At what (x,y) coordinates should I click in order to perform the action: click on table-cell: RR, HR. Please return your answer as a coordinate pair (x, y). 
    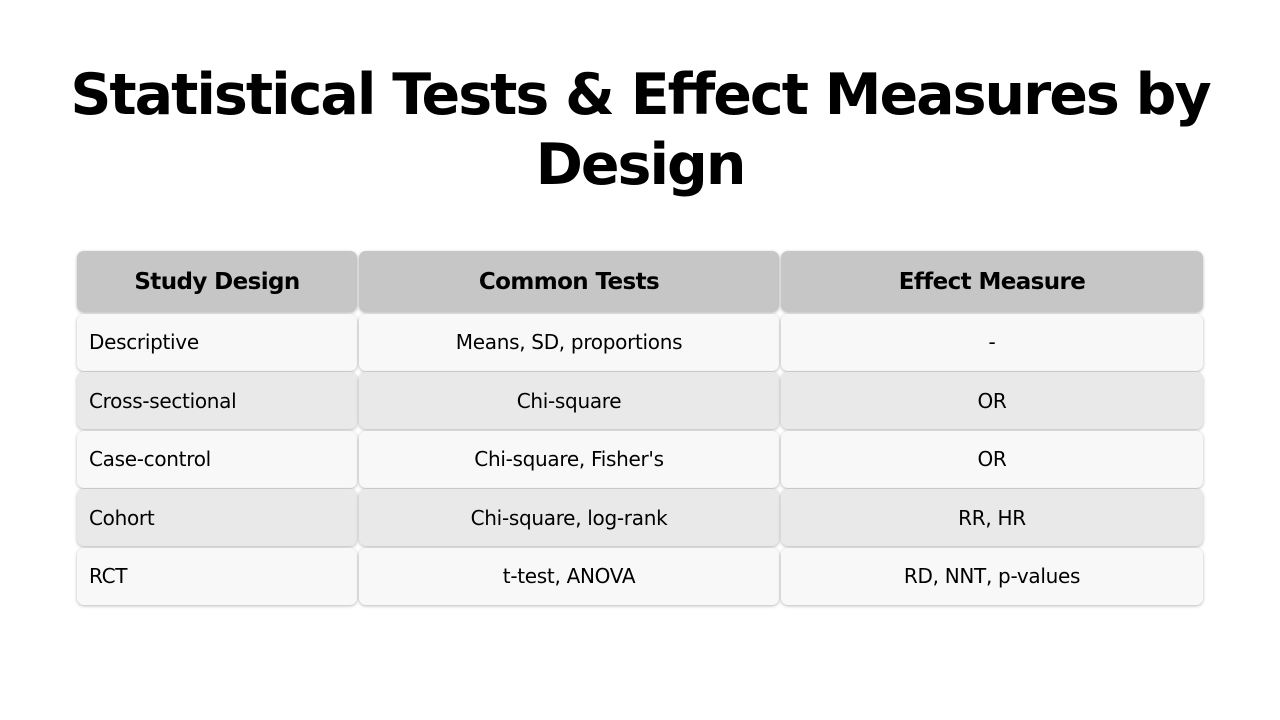
    Looking at the image, I should click on (992, 517).